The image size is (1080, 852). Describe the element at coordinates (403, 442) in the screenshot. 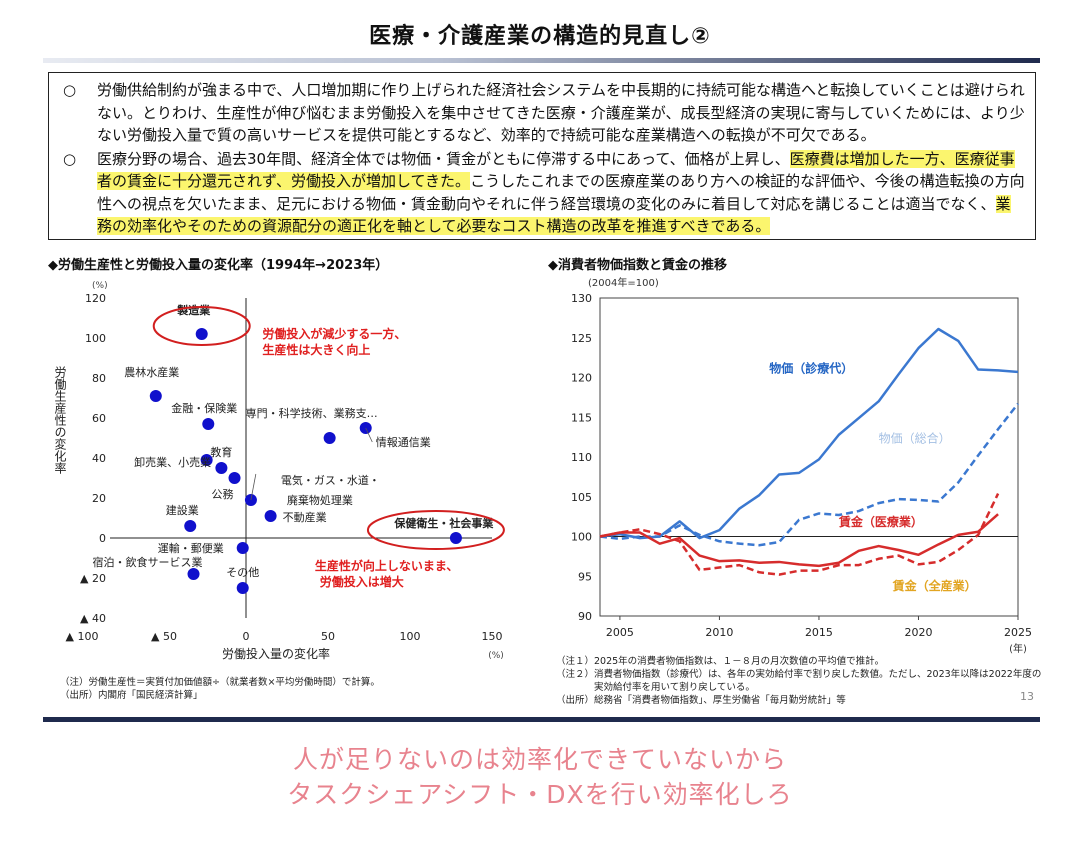

I see `point-label: 情報通信業` at that location.